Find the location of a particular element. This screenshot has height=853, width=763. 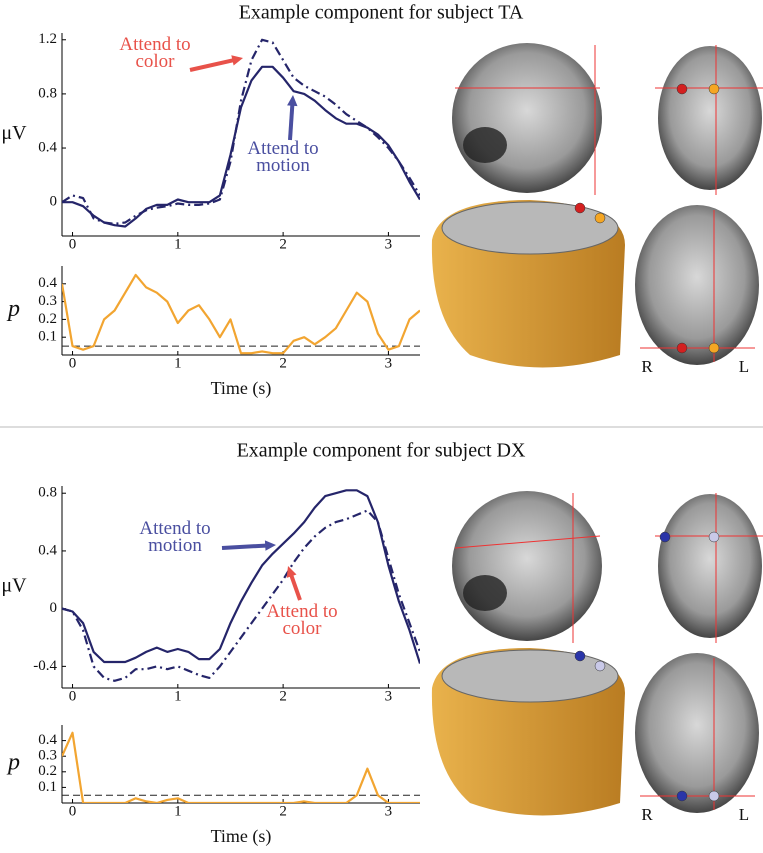

y-tick-label: -0.4 is located at coordinates (45, 666).